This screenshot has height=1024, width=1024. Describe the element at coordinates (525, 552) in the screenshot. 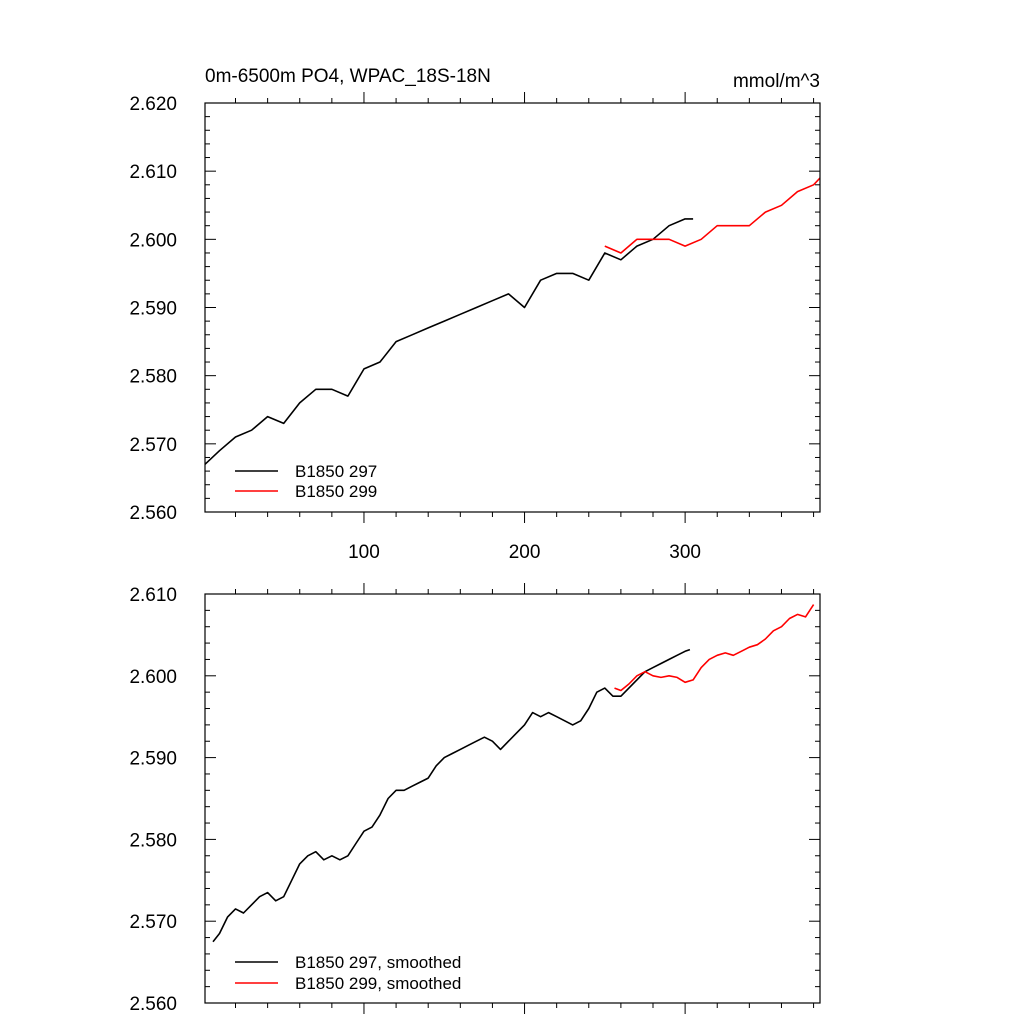

I see `x-tick-label: 200` at that location.